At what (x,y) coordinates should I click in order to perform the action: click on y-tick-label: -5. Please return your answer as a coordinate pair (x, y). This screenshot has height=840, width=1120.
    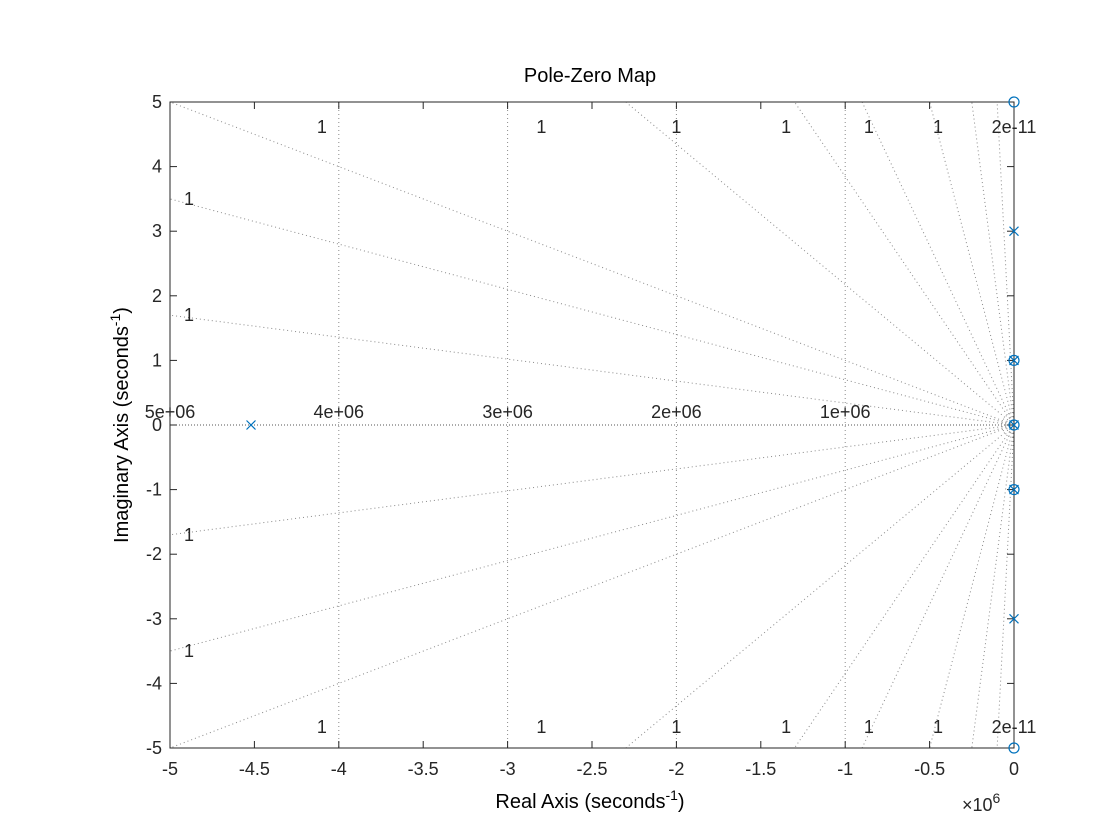
    Looking at the image, I should click on (154, 748).